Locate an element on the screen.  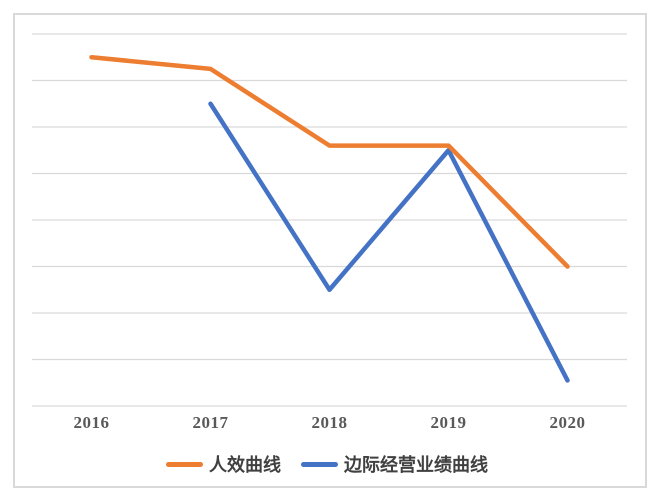
x-axis-label: 2016 is located at coordinates (91, 422).